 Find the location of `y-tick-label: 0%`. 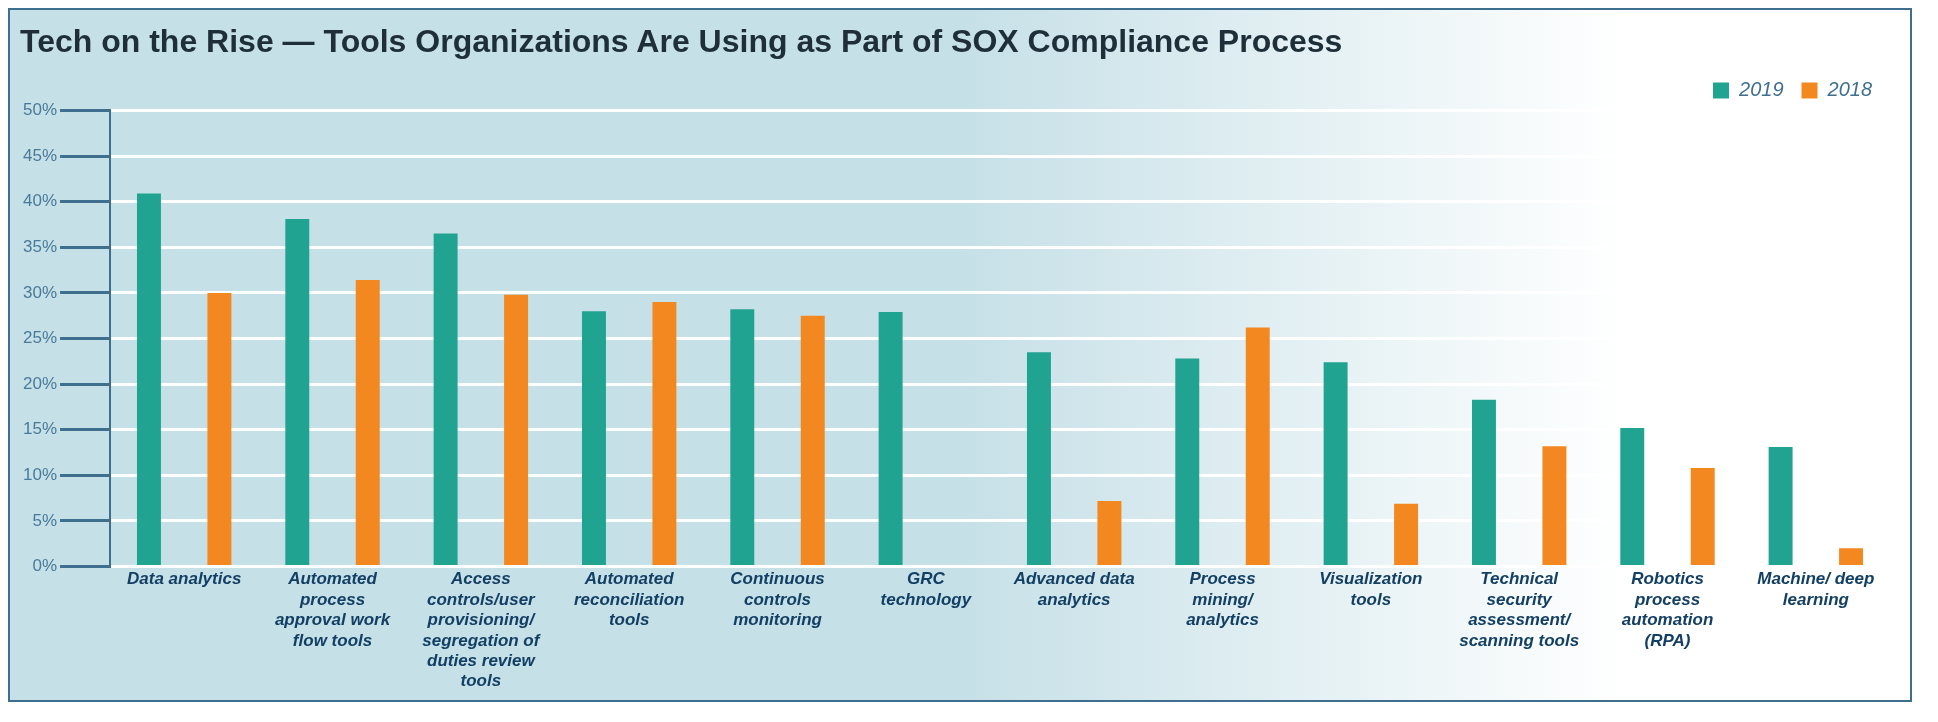

y-tick-label: 0% is located at coordinates (45, 566).